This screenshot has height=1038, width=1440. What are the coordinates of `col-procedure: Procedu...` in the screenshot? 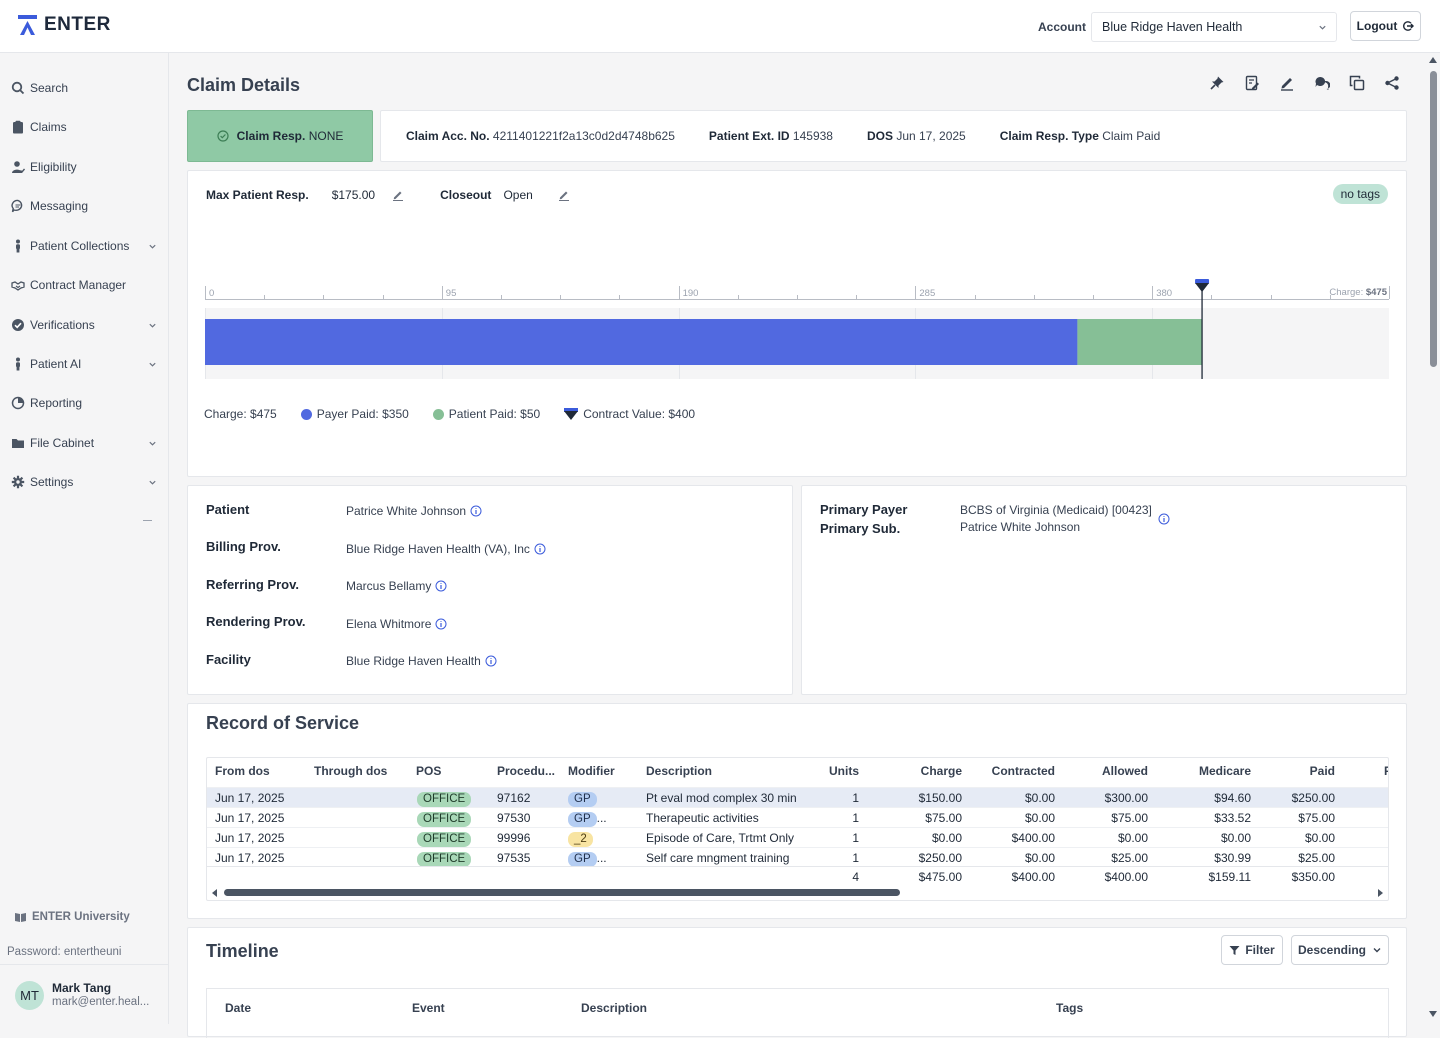 It's located at (526, 771).